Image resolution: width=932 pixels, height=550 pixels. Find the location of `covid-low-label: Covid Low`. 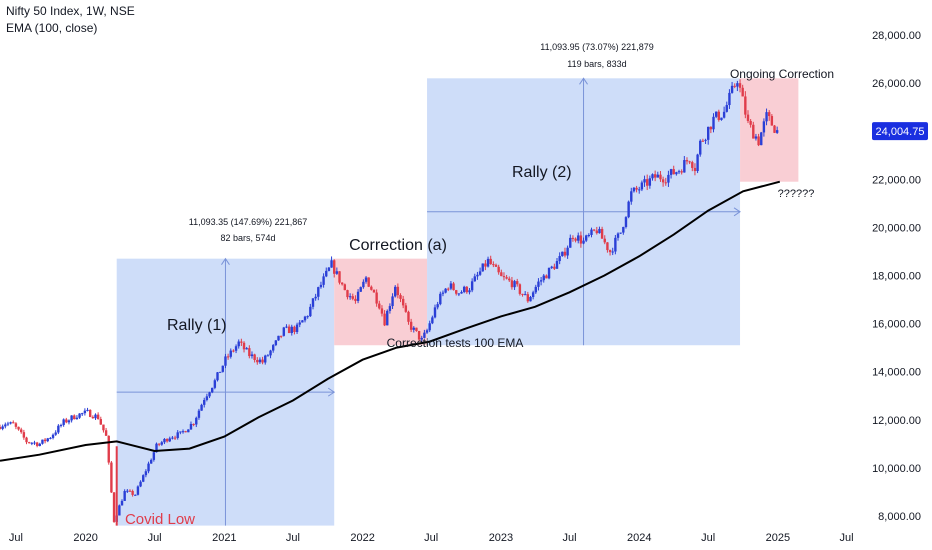

covid-low-label: Covid Low is located at coordinates (160, 519).